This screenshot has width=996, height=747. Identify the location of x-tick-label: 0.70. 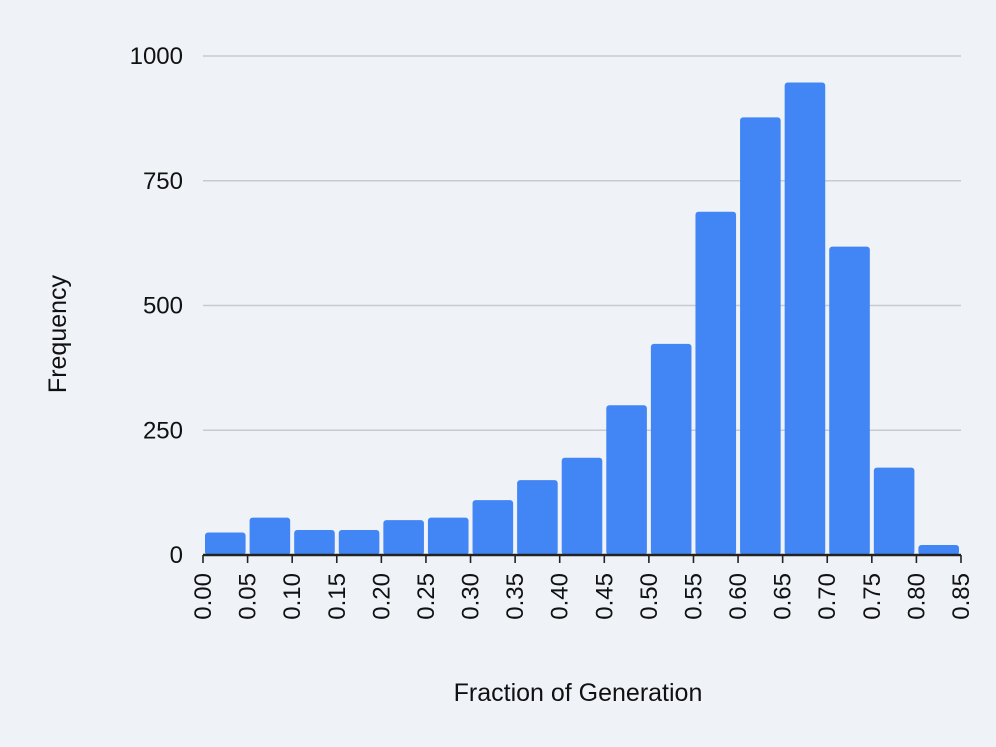
(827, 596).